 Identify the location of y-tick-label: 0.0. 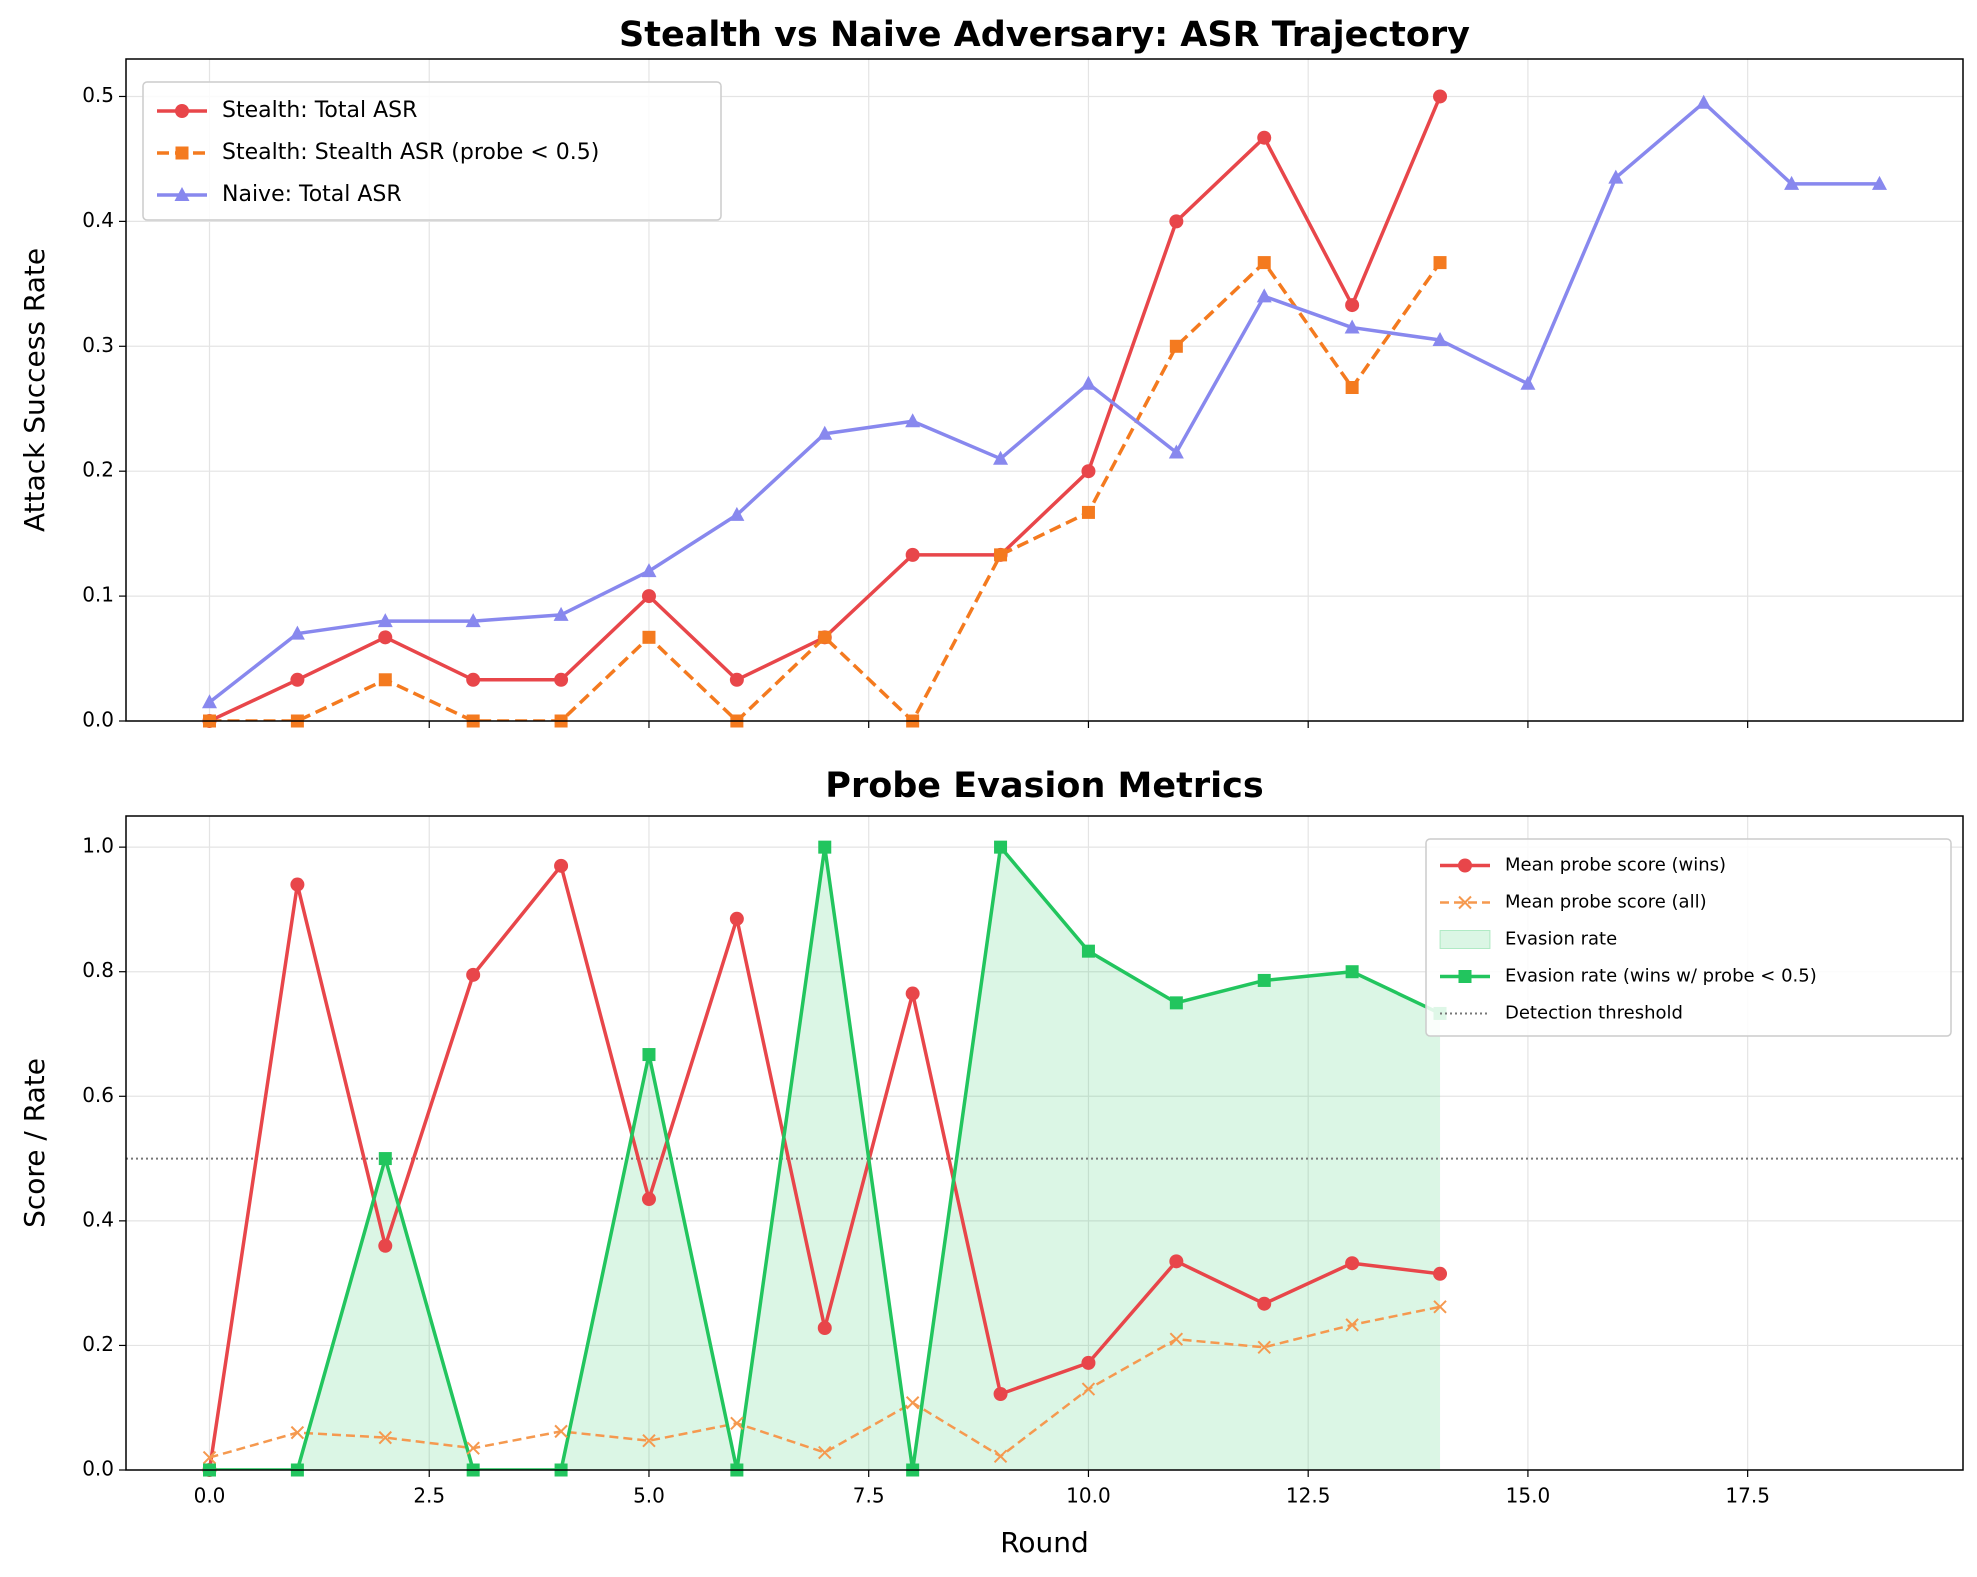
(98, 720).